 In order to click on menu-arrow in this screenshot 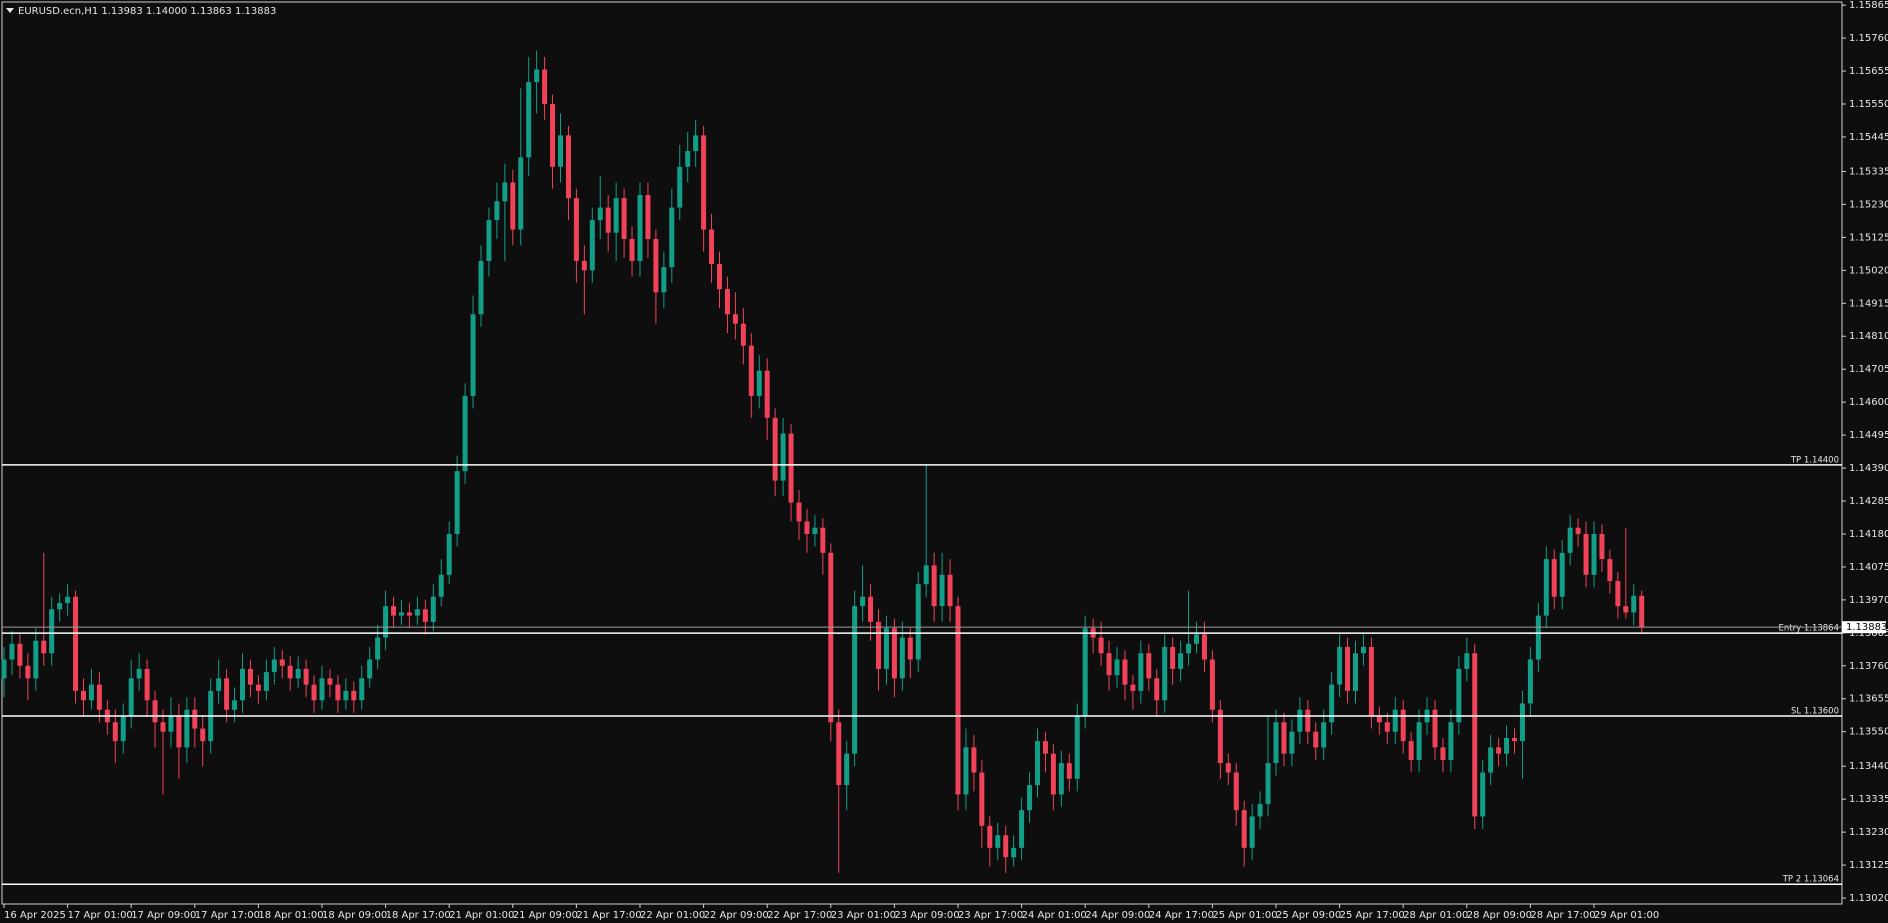, I will do `click(10, 10)`.